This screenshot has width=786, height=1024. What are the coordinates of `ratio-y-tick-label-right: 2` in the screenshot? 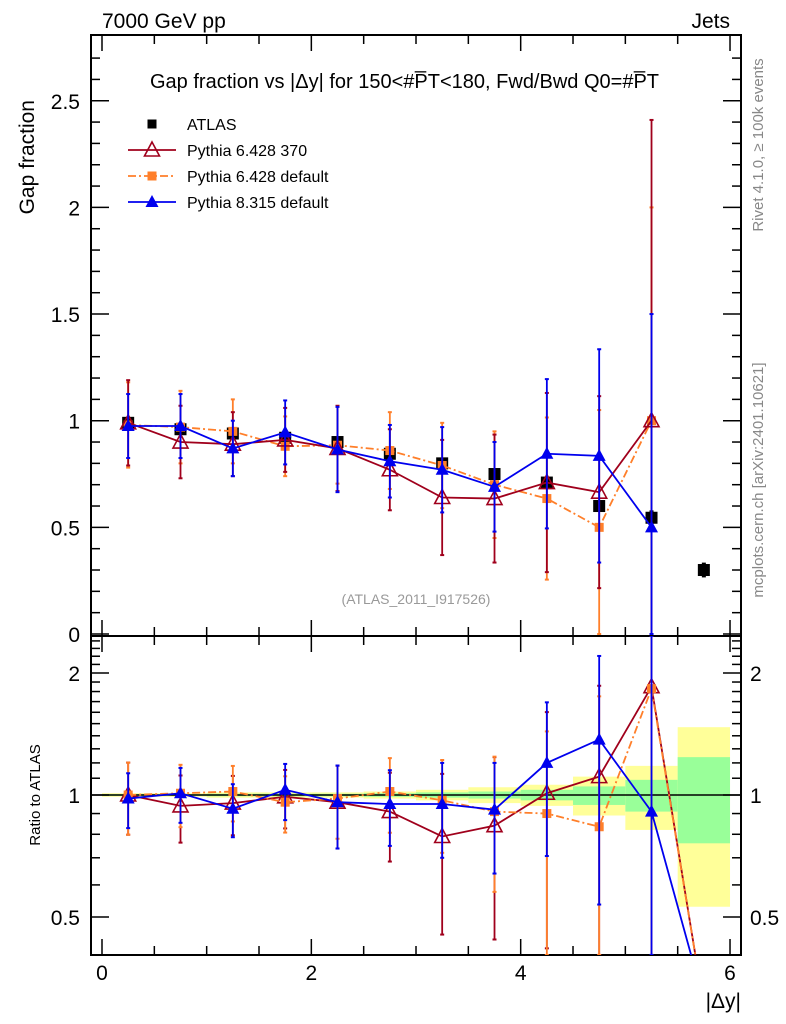 It's located at (756, 674).